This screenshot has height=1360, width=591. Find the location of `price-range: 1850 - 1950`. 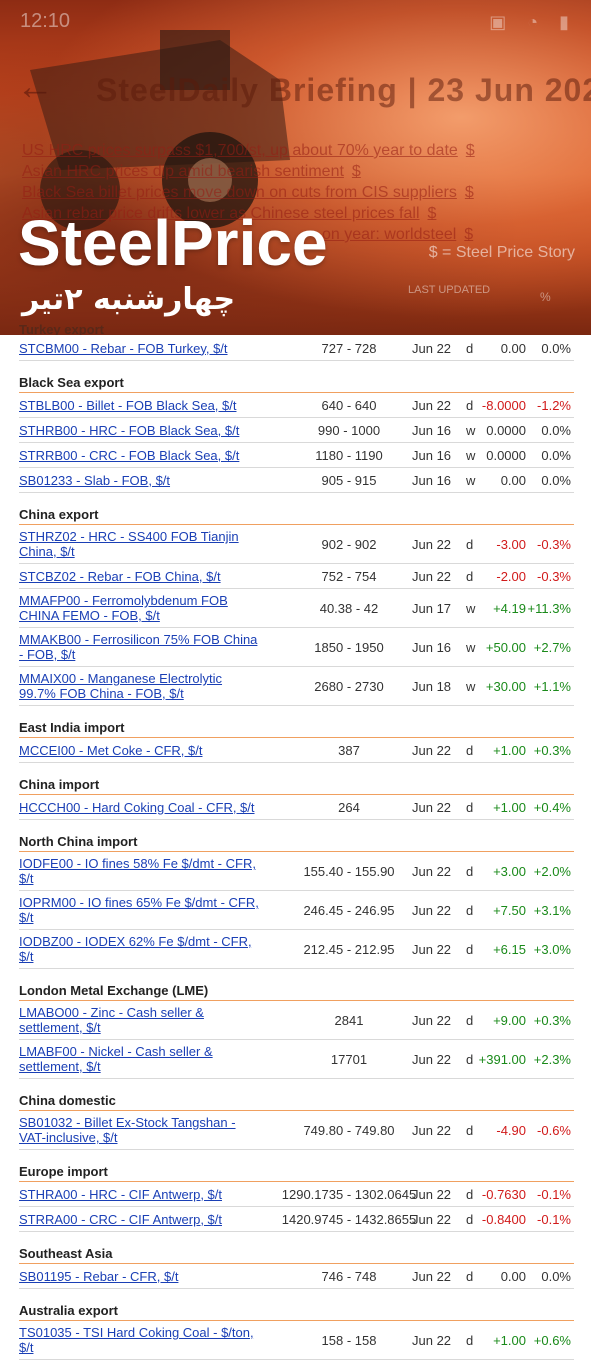

price-range: 1850 - 1950 is located at coordinates (349, 647).